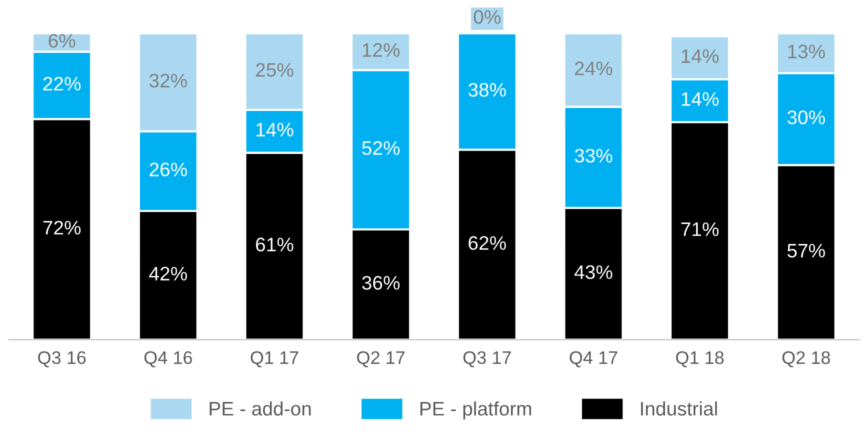  Describe the element at coordinates (381, 359) in the screenshot. I see `x-tick-label: Q2 17` at that location.